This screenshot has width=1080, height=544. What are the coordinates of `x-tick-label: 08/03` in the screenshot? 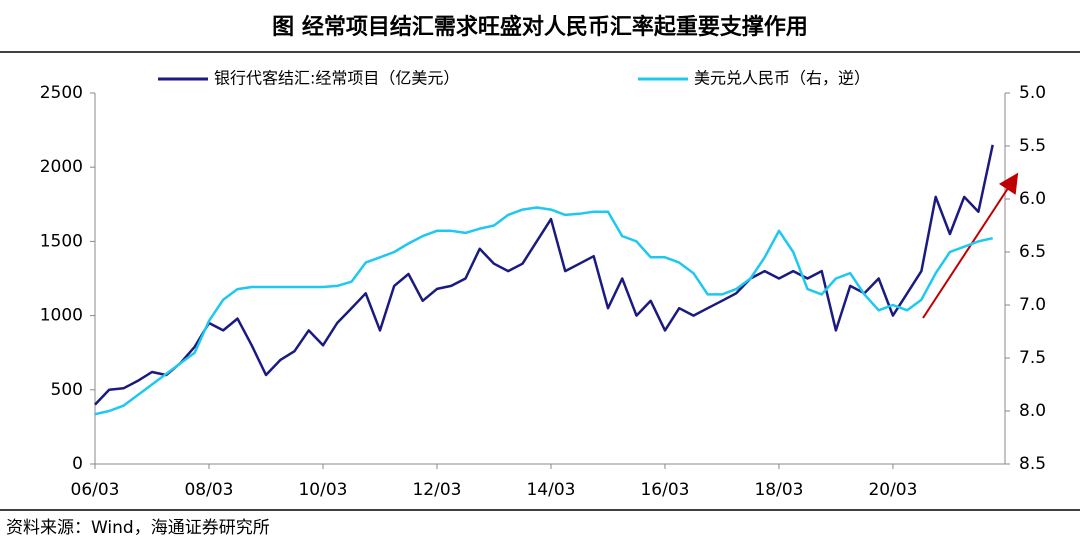 It's located at (208, 490).